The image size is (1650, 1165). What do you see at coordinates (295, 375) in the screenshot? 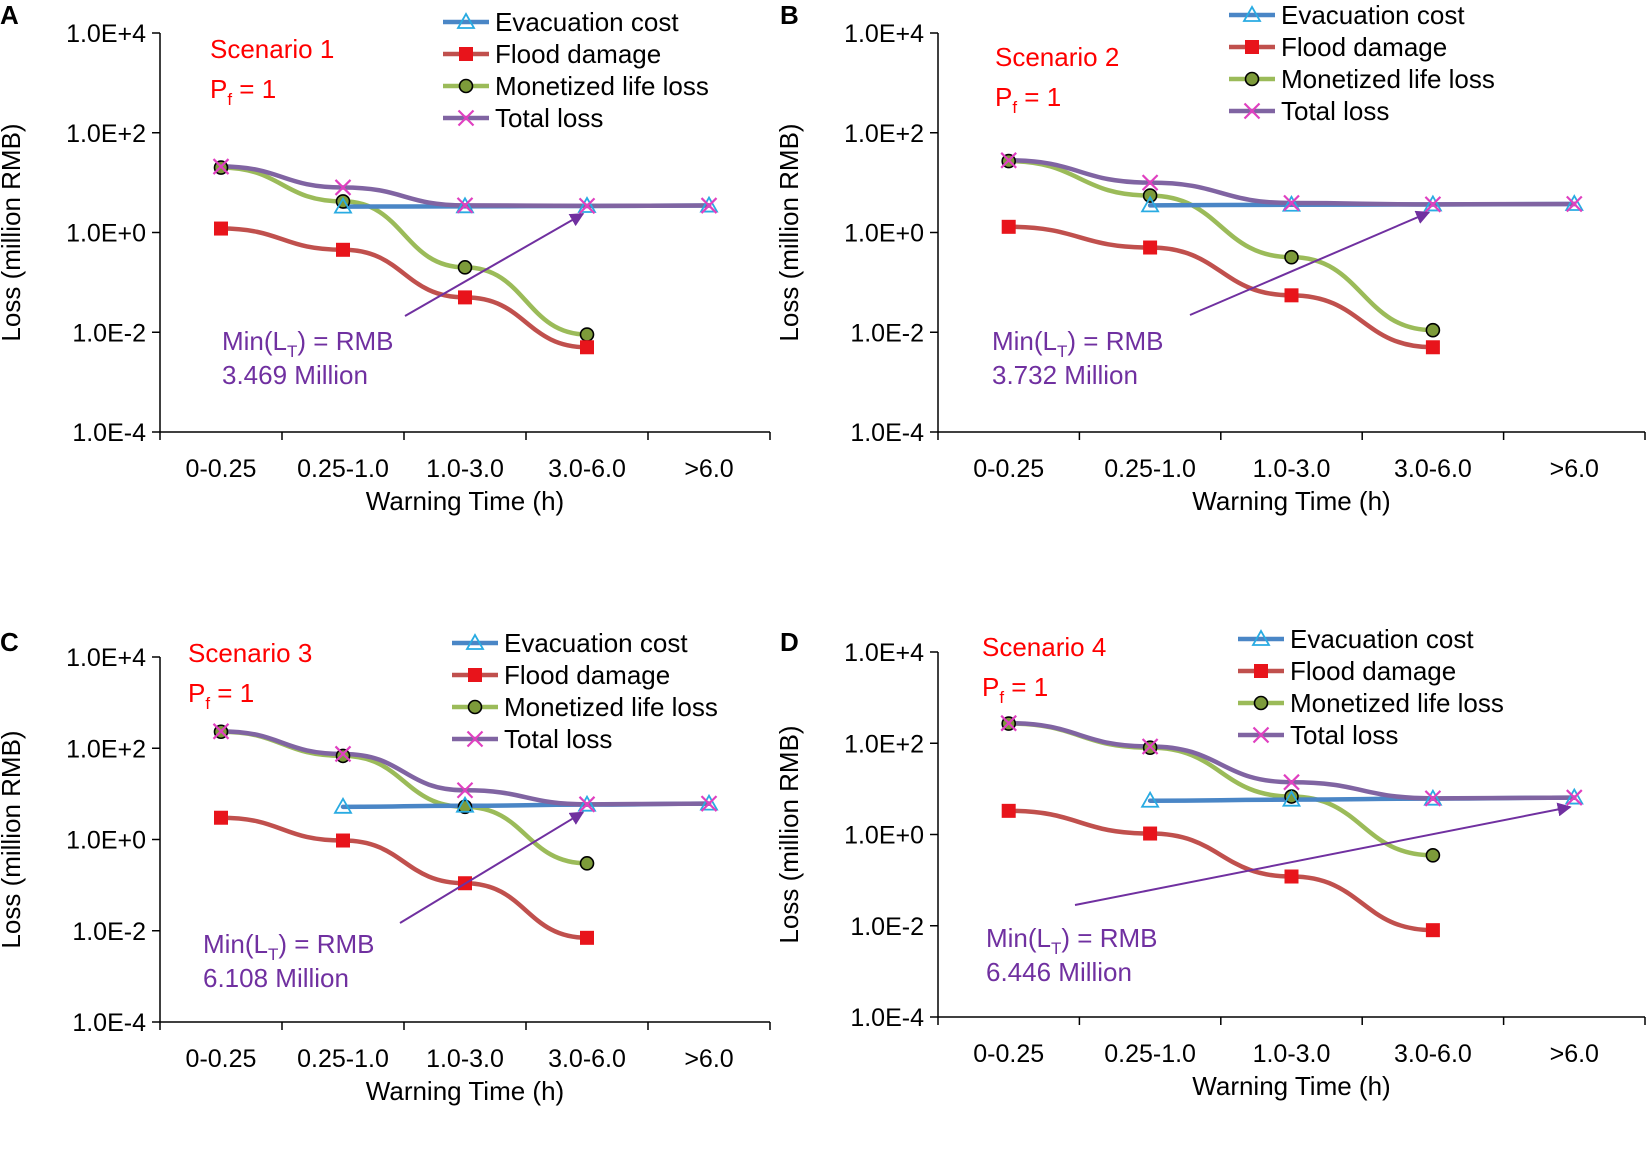
I see `min-loss-value: 3.469 Million` at bounding box center [295, 375].